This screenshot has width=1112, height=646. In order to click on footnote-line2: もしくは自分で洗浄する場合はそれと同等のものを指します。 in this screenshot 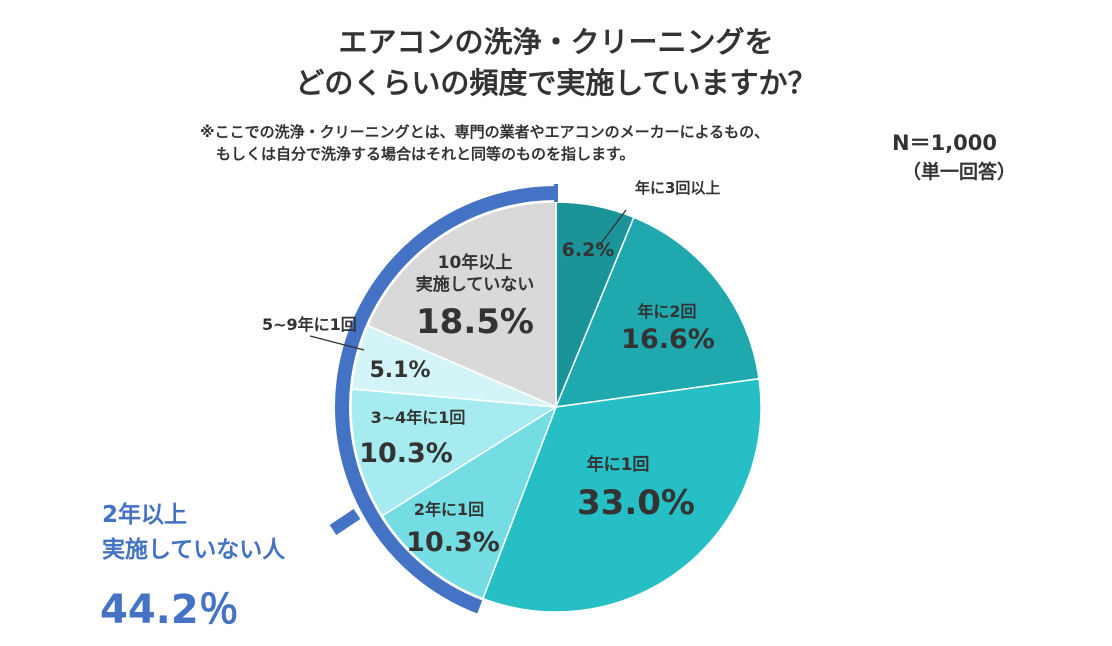, I will do `click(425, 154)`.